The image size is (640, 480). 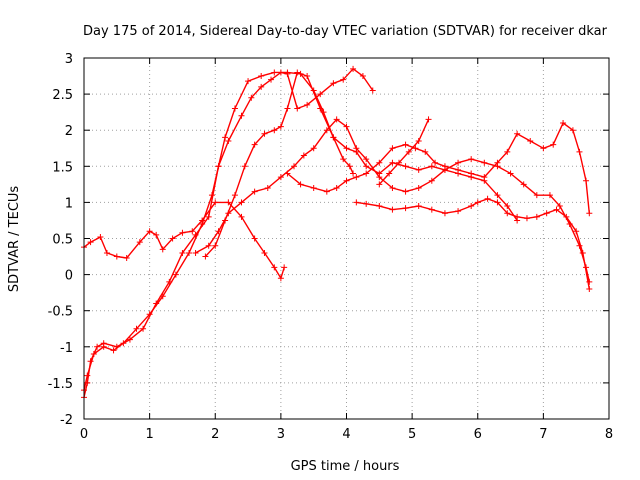 What do you see at coordinates (345, 466) in the screenshot?
I see `x-axis-label: GPS time / hours` at bounding box center [345, 466].